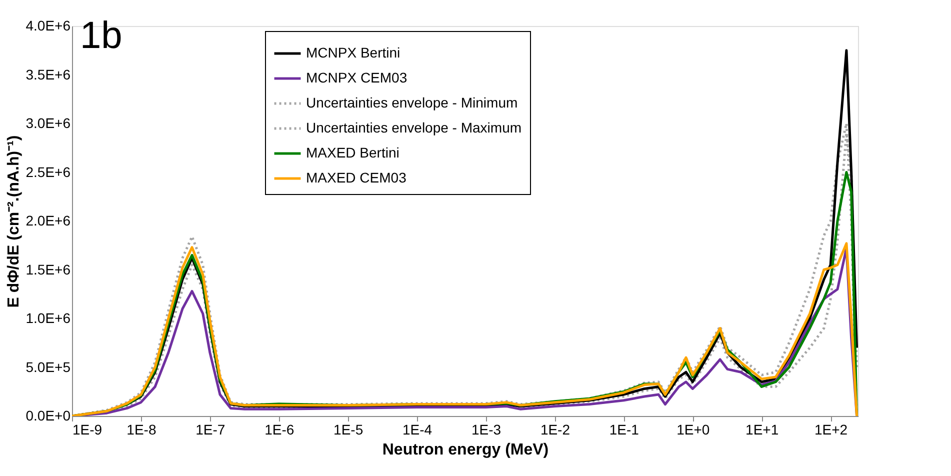  What do you see at coordinates (48, 26) in the screenshot?
I see `y-tick-label: 4.0E+6` at bounding box center [48, 26].